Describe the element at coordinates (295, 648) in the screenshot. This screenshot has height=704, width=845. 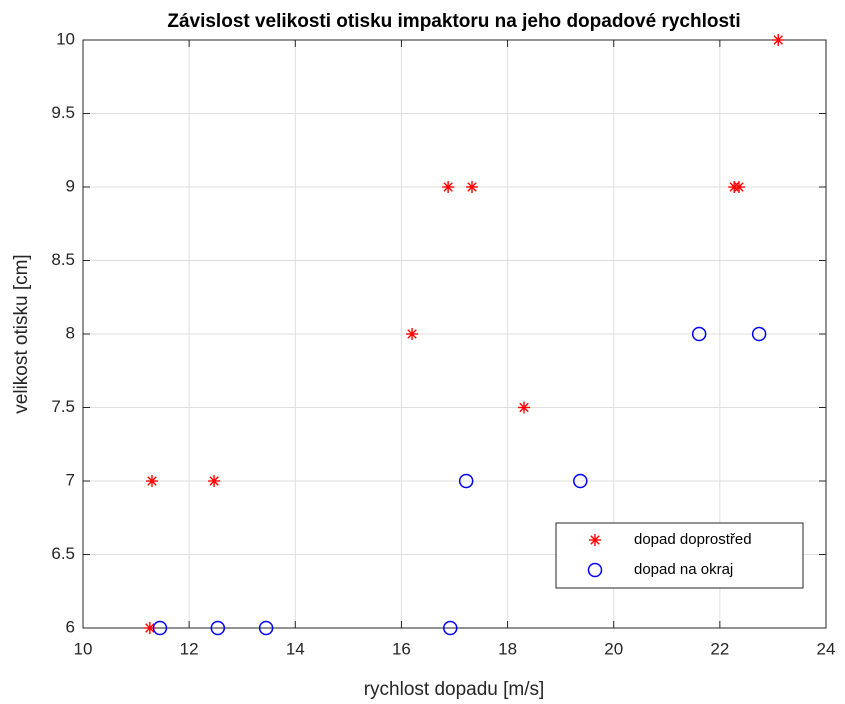
I see `x-tick-label: 14` at that location.